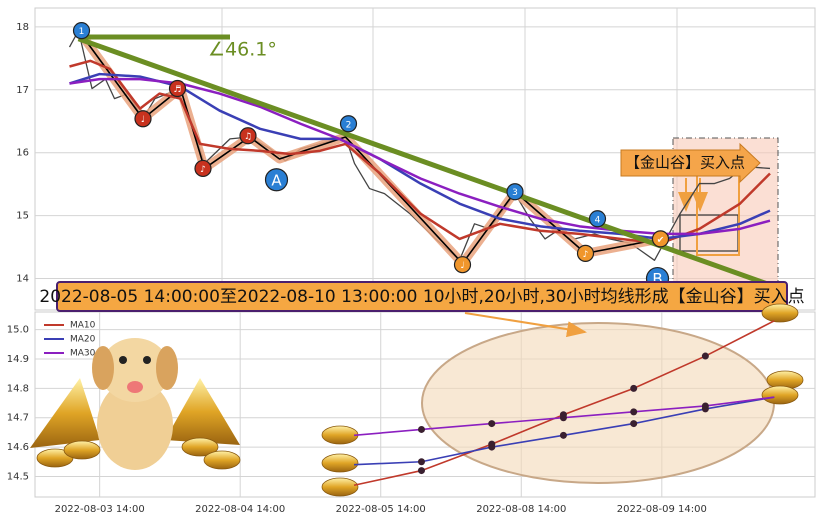  I want to click on marker-label: ✔, so click(661, 240).